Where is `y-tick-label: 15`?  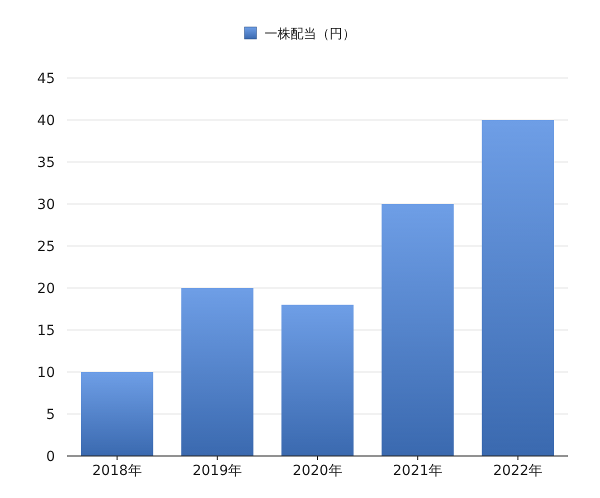
y-tick-label: 15 is located at coordinates (46, 331).